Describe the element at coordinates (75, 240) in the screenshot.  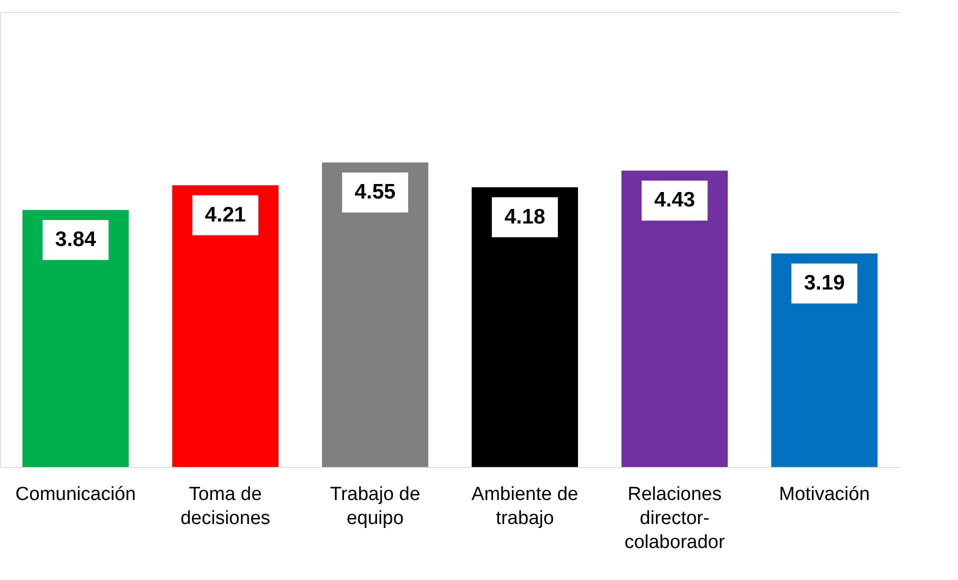
I see `data-label: 3.84` at that location.